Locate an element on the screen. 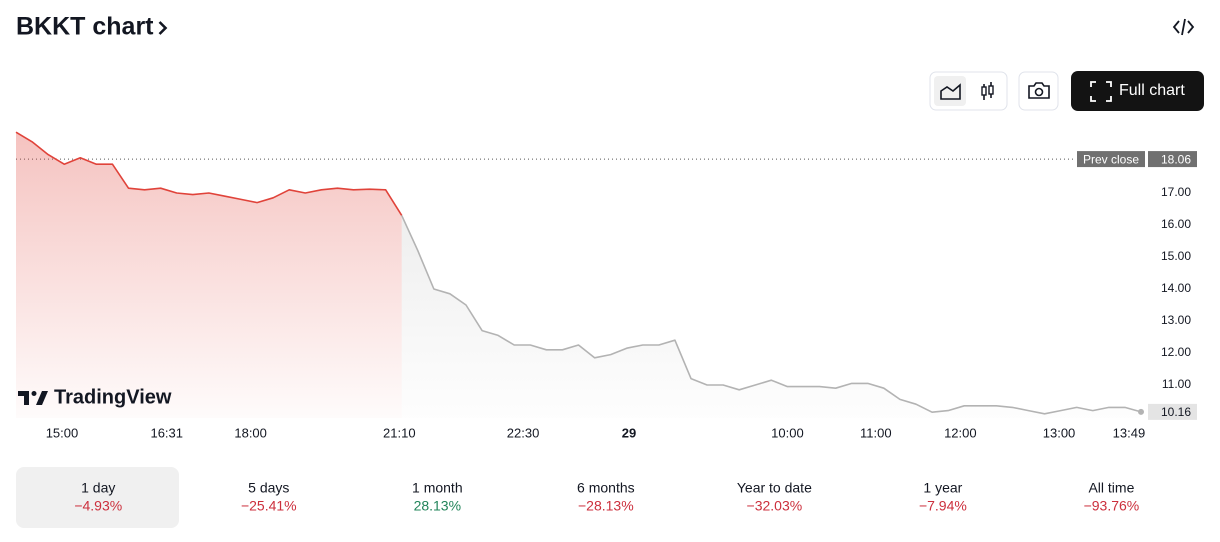  last-value-label: 10.16 is located at coordinates (1176, 412).